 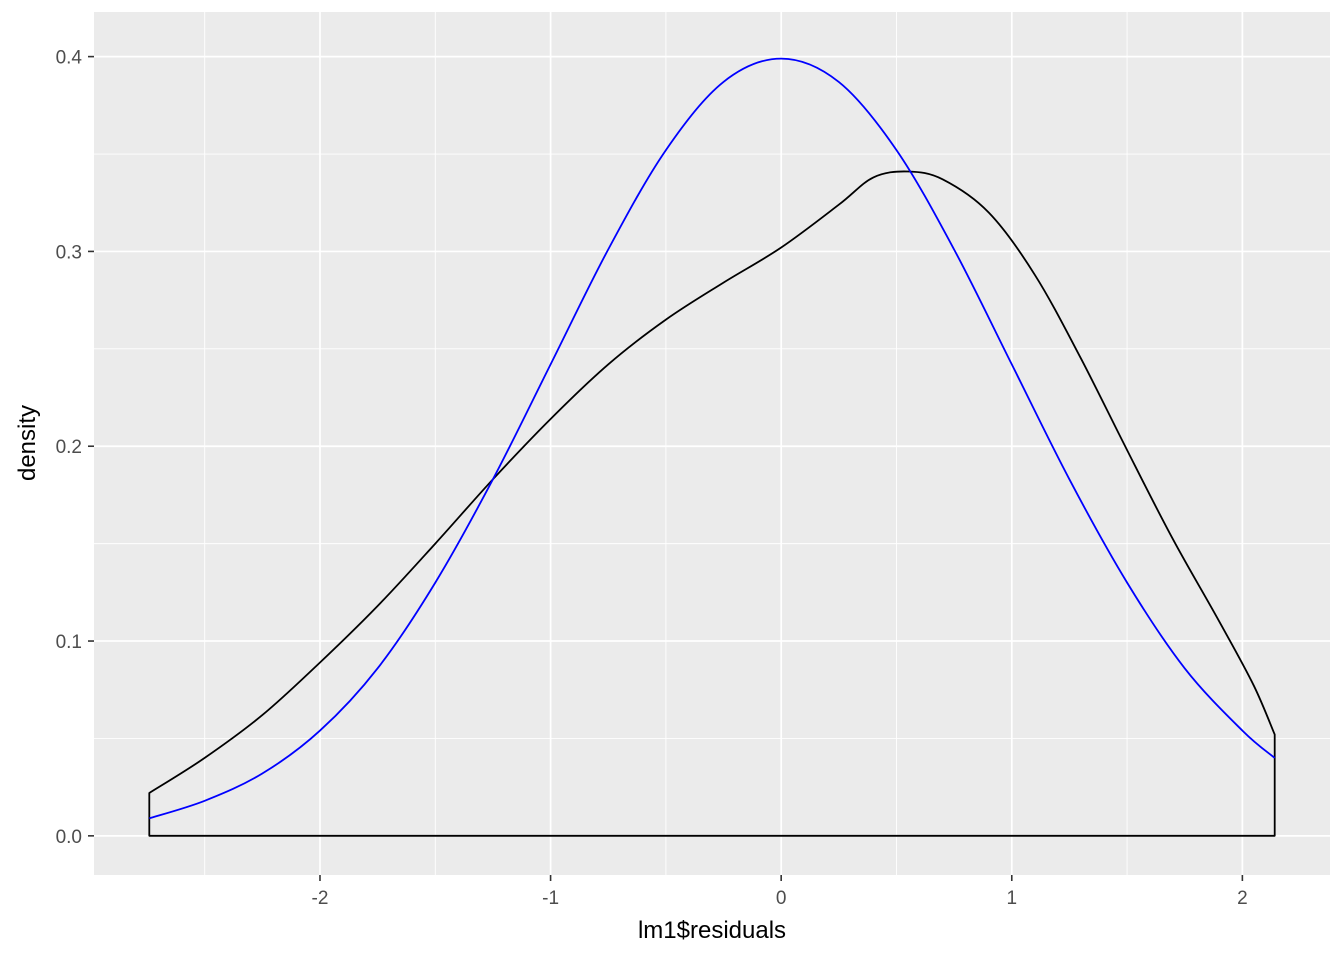 I want to click on y-tick-label: 0.0, so click(x=69, y=837).